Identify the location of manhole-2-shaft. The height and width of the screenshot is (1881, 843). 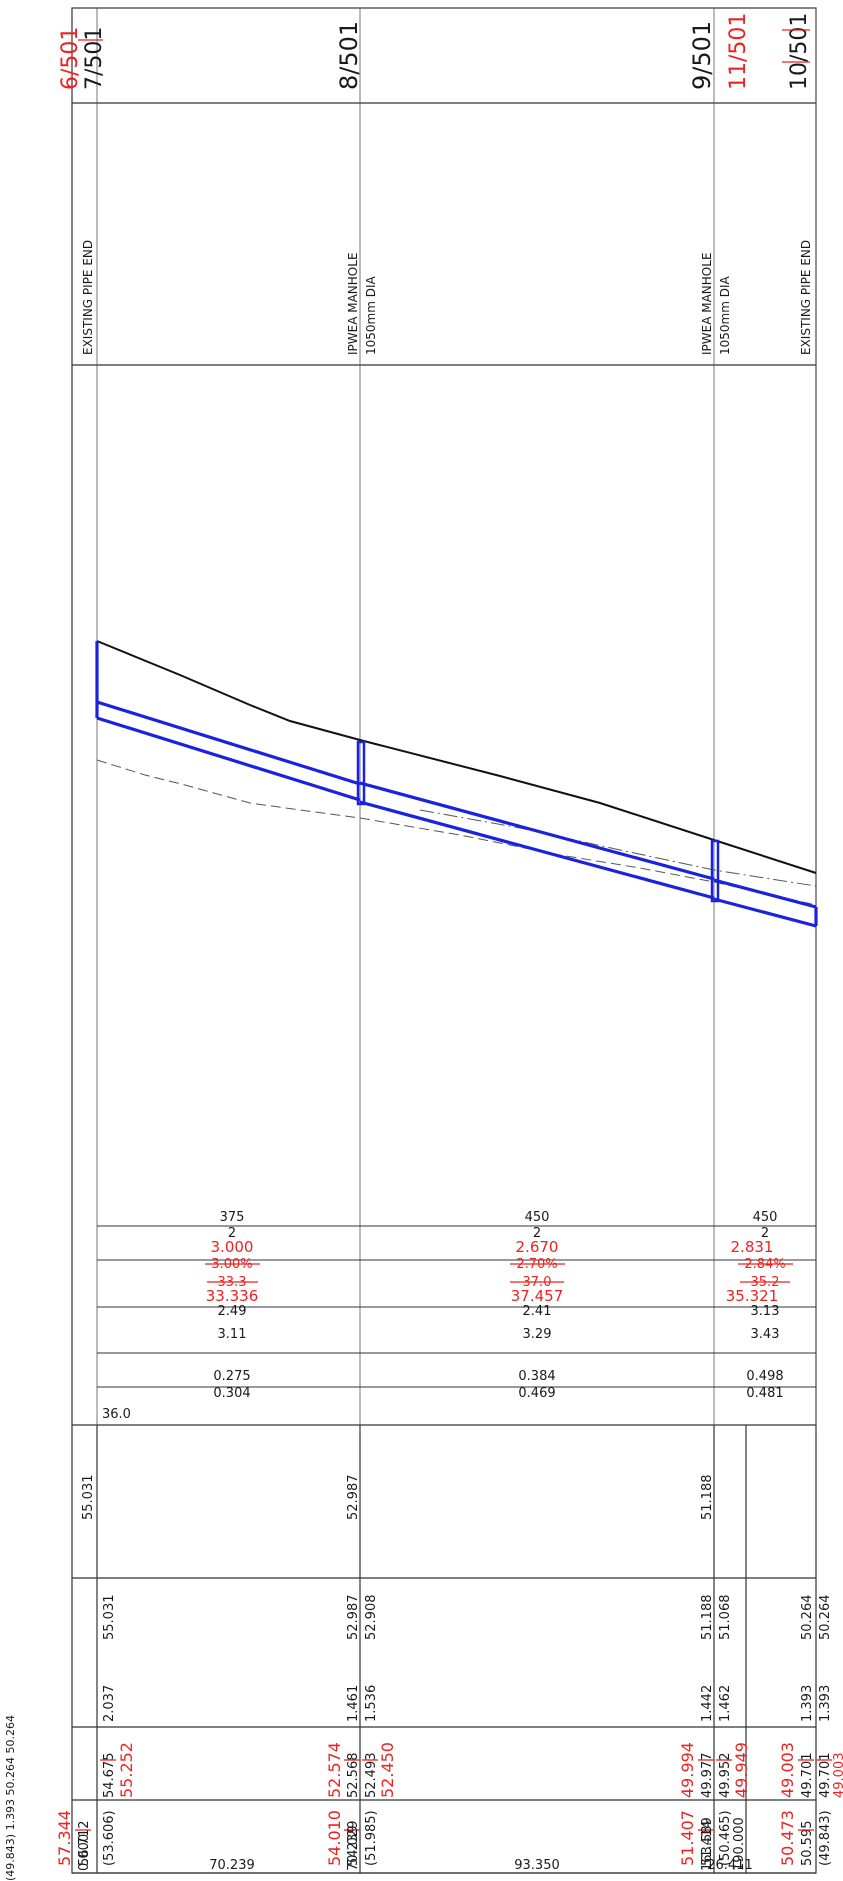
(715, 871).